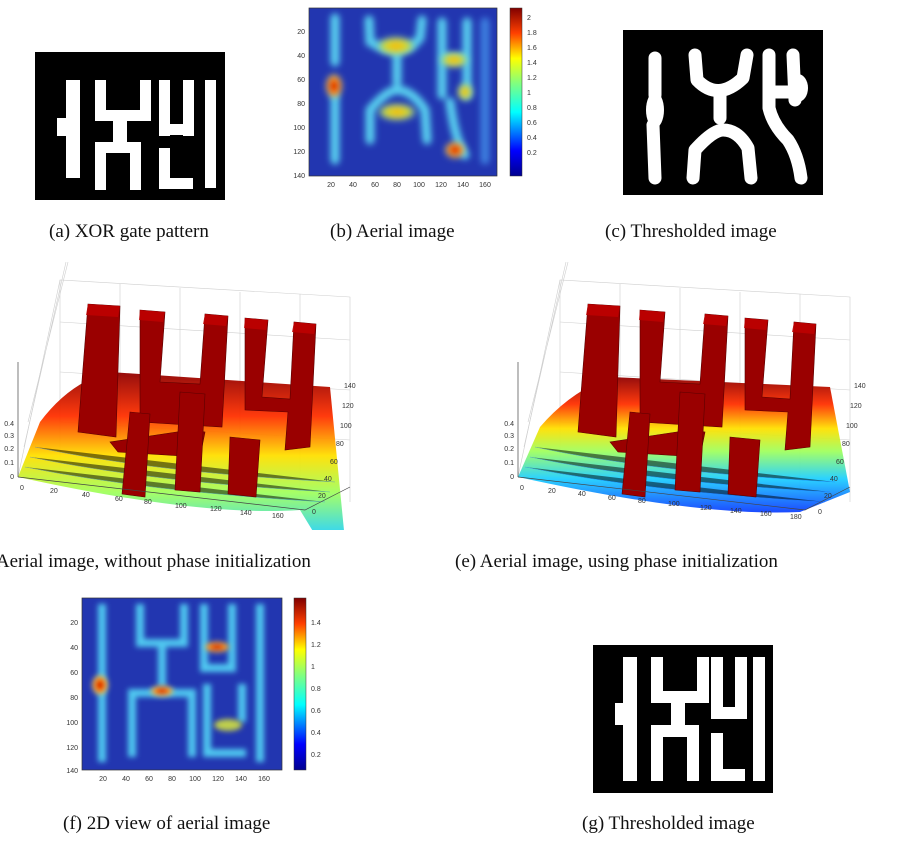 This screenshot has height=846, width=912. I want to click on caption-c: (c) Thresholded image, so click(691, 231).